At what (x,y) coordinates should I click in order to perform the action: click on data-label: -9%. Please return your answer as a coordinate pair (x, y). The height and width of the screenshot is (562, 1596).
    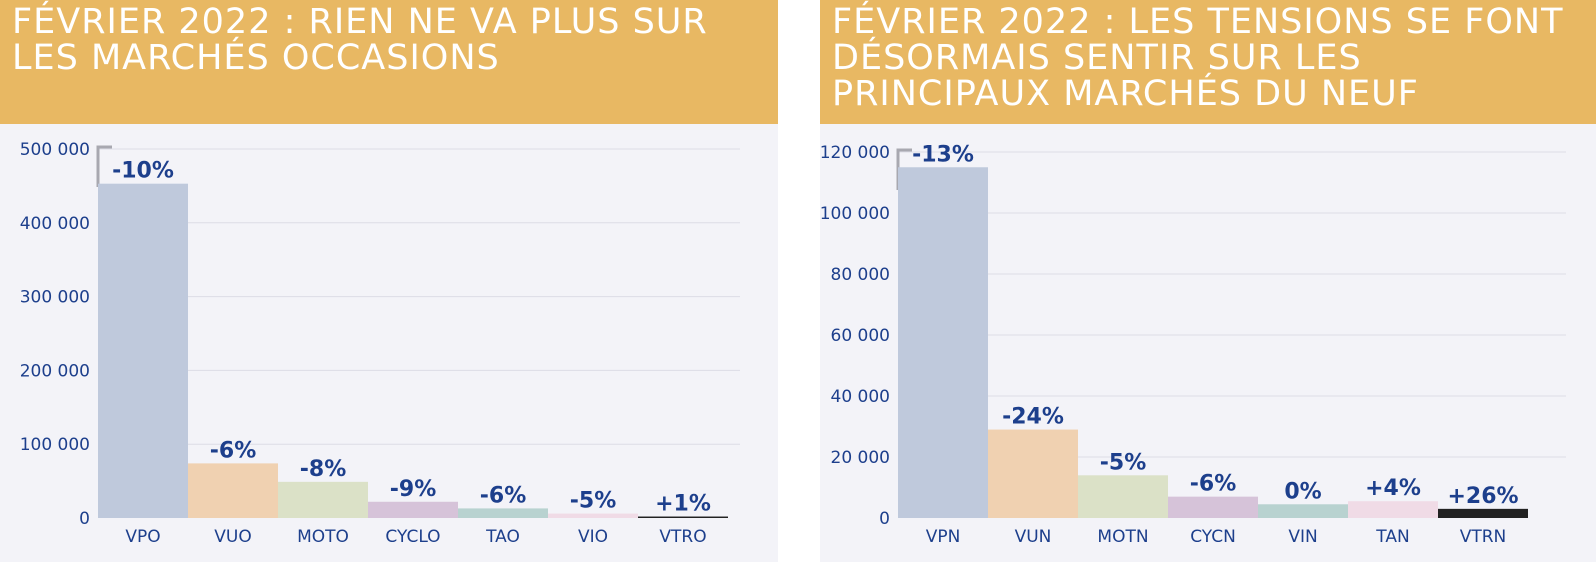
    Looking at the image, I should click on (413, 489).